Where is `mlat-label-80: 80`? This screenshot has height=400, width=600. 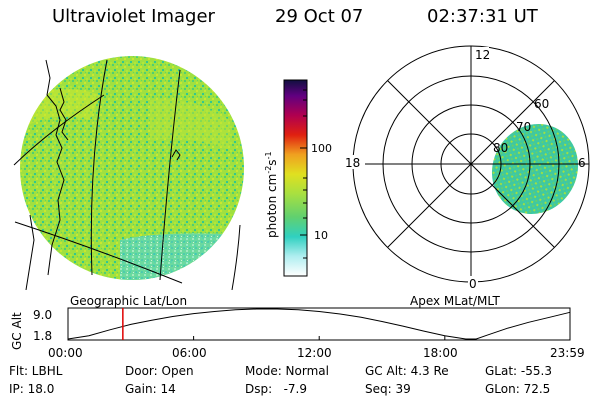
mlat-label-80: 80 is located at coordinates (500, 148).